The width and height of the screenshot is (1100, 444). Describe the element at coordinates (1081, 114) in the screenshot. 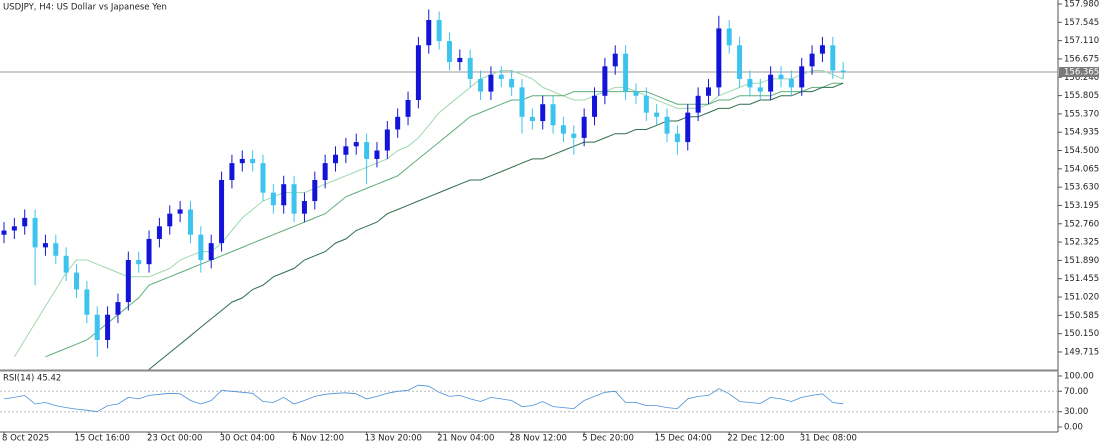

I see `y-tick-label: 155.370` at that location.